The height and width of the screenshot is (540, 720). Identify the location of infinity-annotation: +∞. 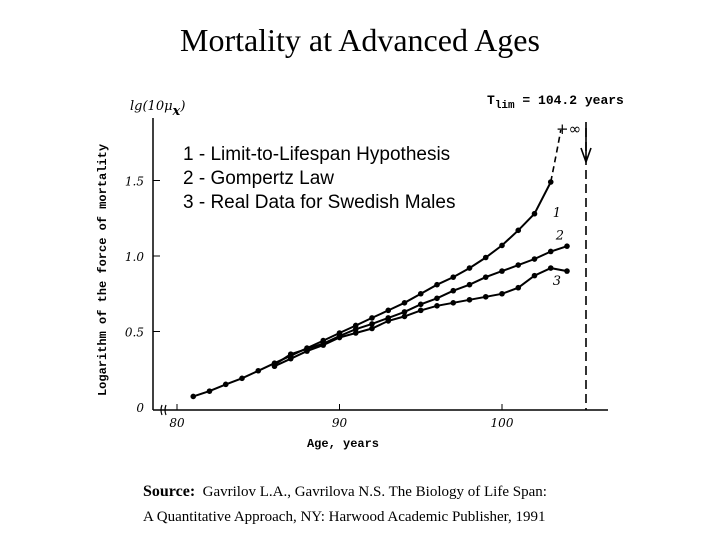
(568, 129).